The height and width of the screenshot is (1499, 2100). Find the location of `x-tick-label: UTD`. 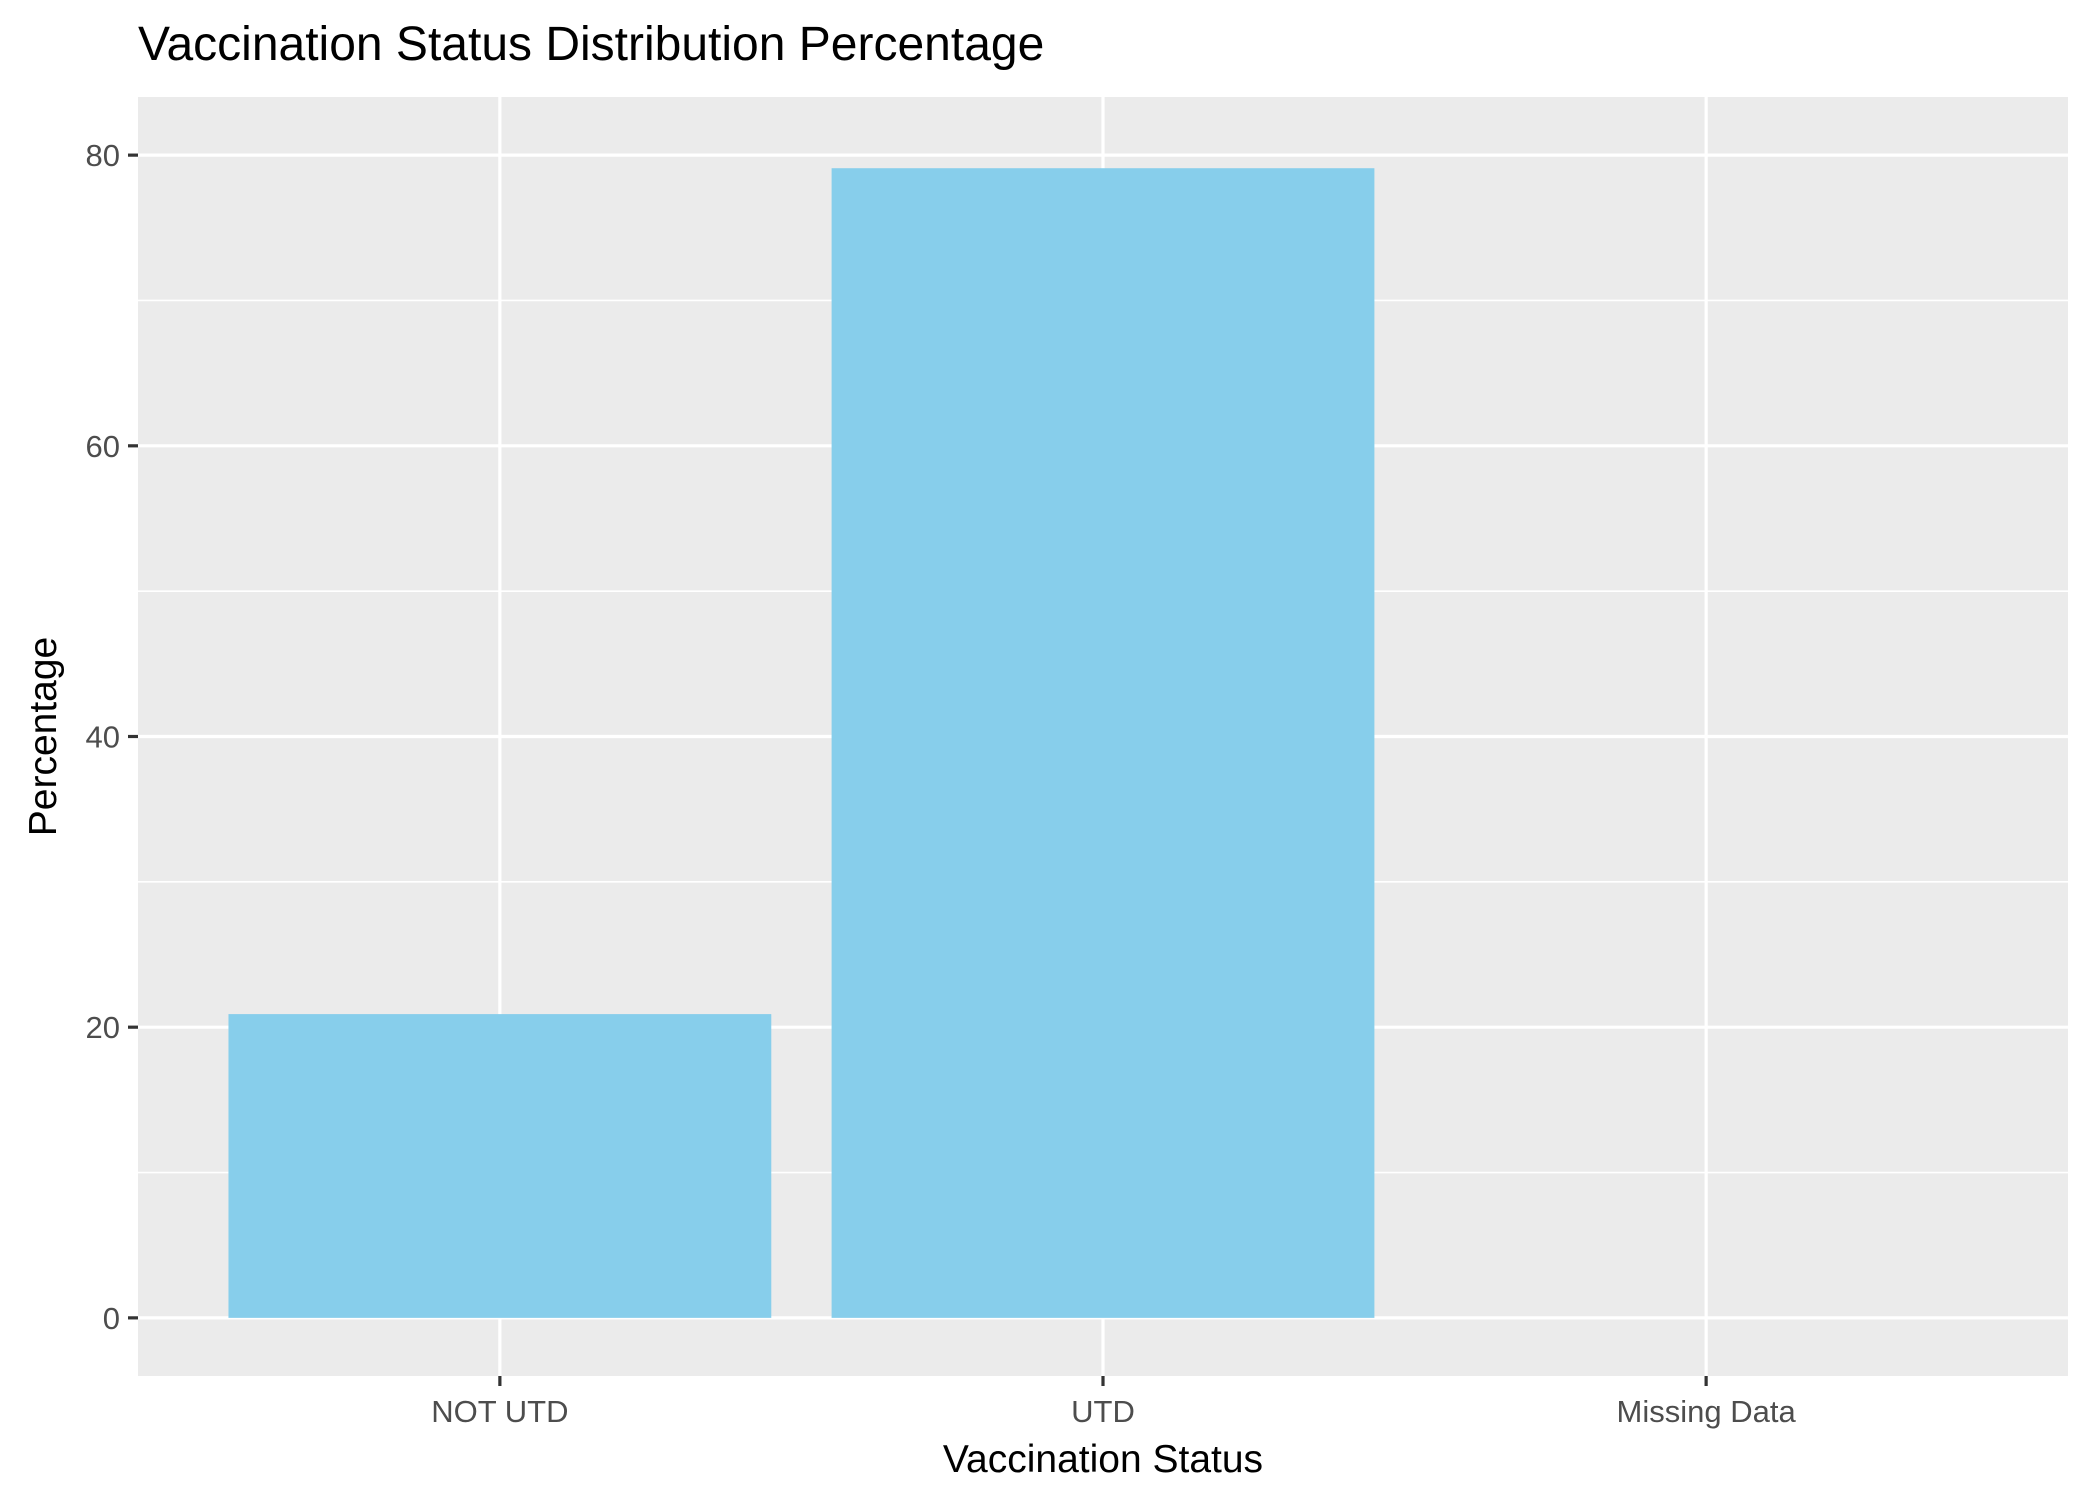

x-tick-label: UTD is located at coordinates (1103, 1411).